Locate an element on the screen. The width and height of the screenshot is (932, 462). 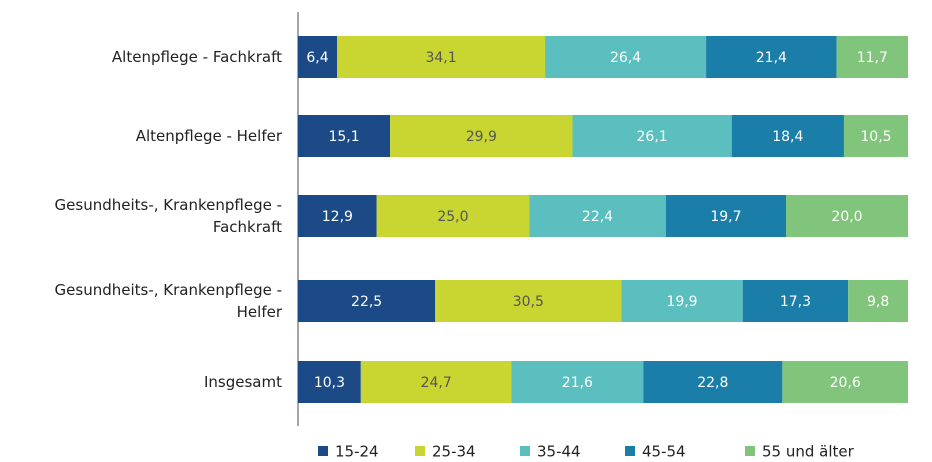
value-label: 21,6 is located at coordinates (577, 383).